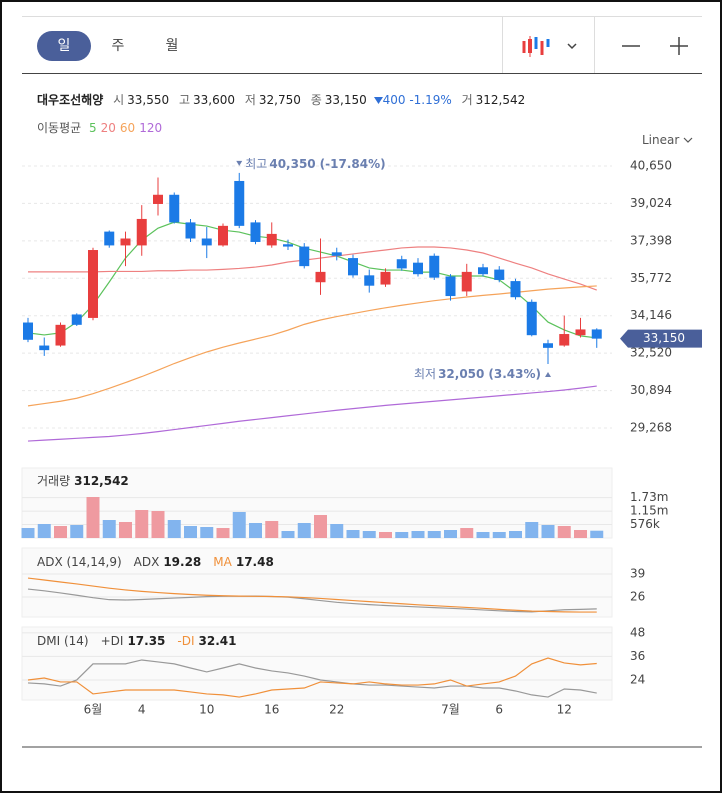 The width and height of the screenshot is (722, 793). What do you see at coordinates (93, 710) in the screenshot?
I see `x-tick-label: 6월` at bounding box center [93, 710].